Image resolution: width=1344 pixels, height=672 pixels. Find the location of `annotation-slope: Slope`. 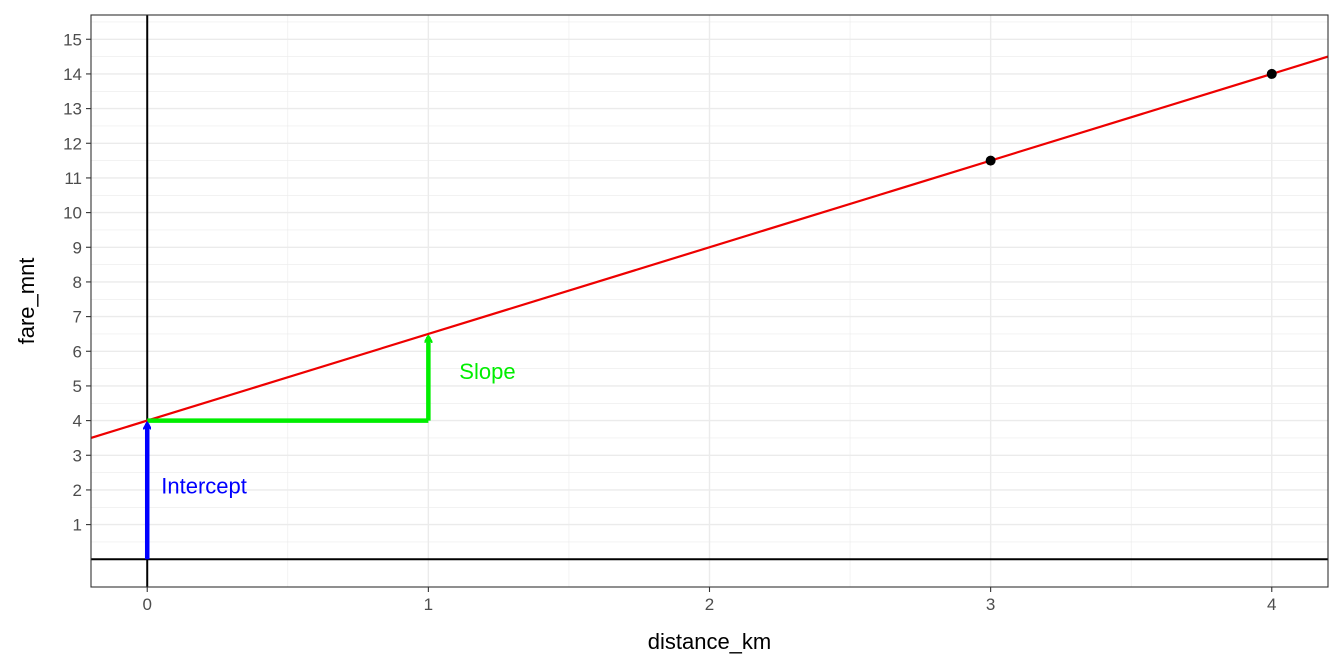

annotation-slope: Slope is located at coordinates (487, 371).